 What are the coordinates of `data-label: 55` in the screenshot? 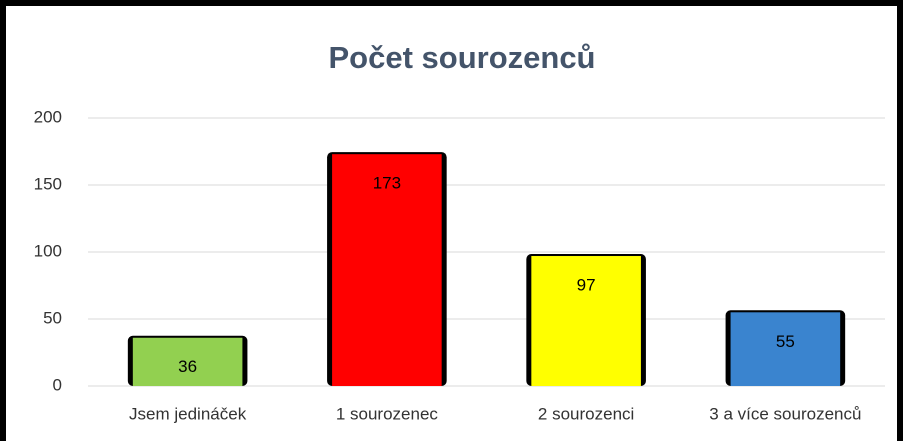 It's located at (785, 341).